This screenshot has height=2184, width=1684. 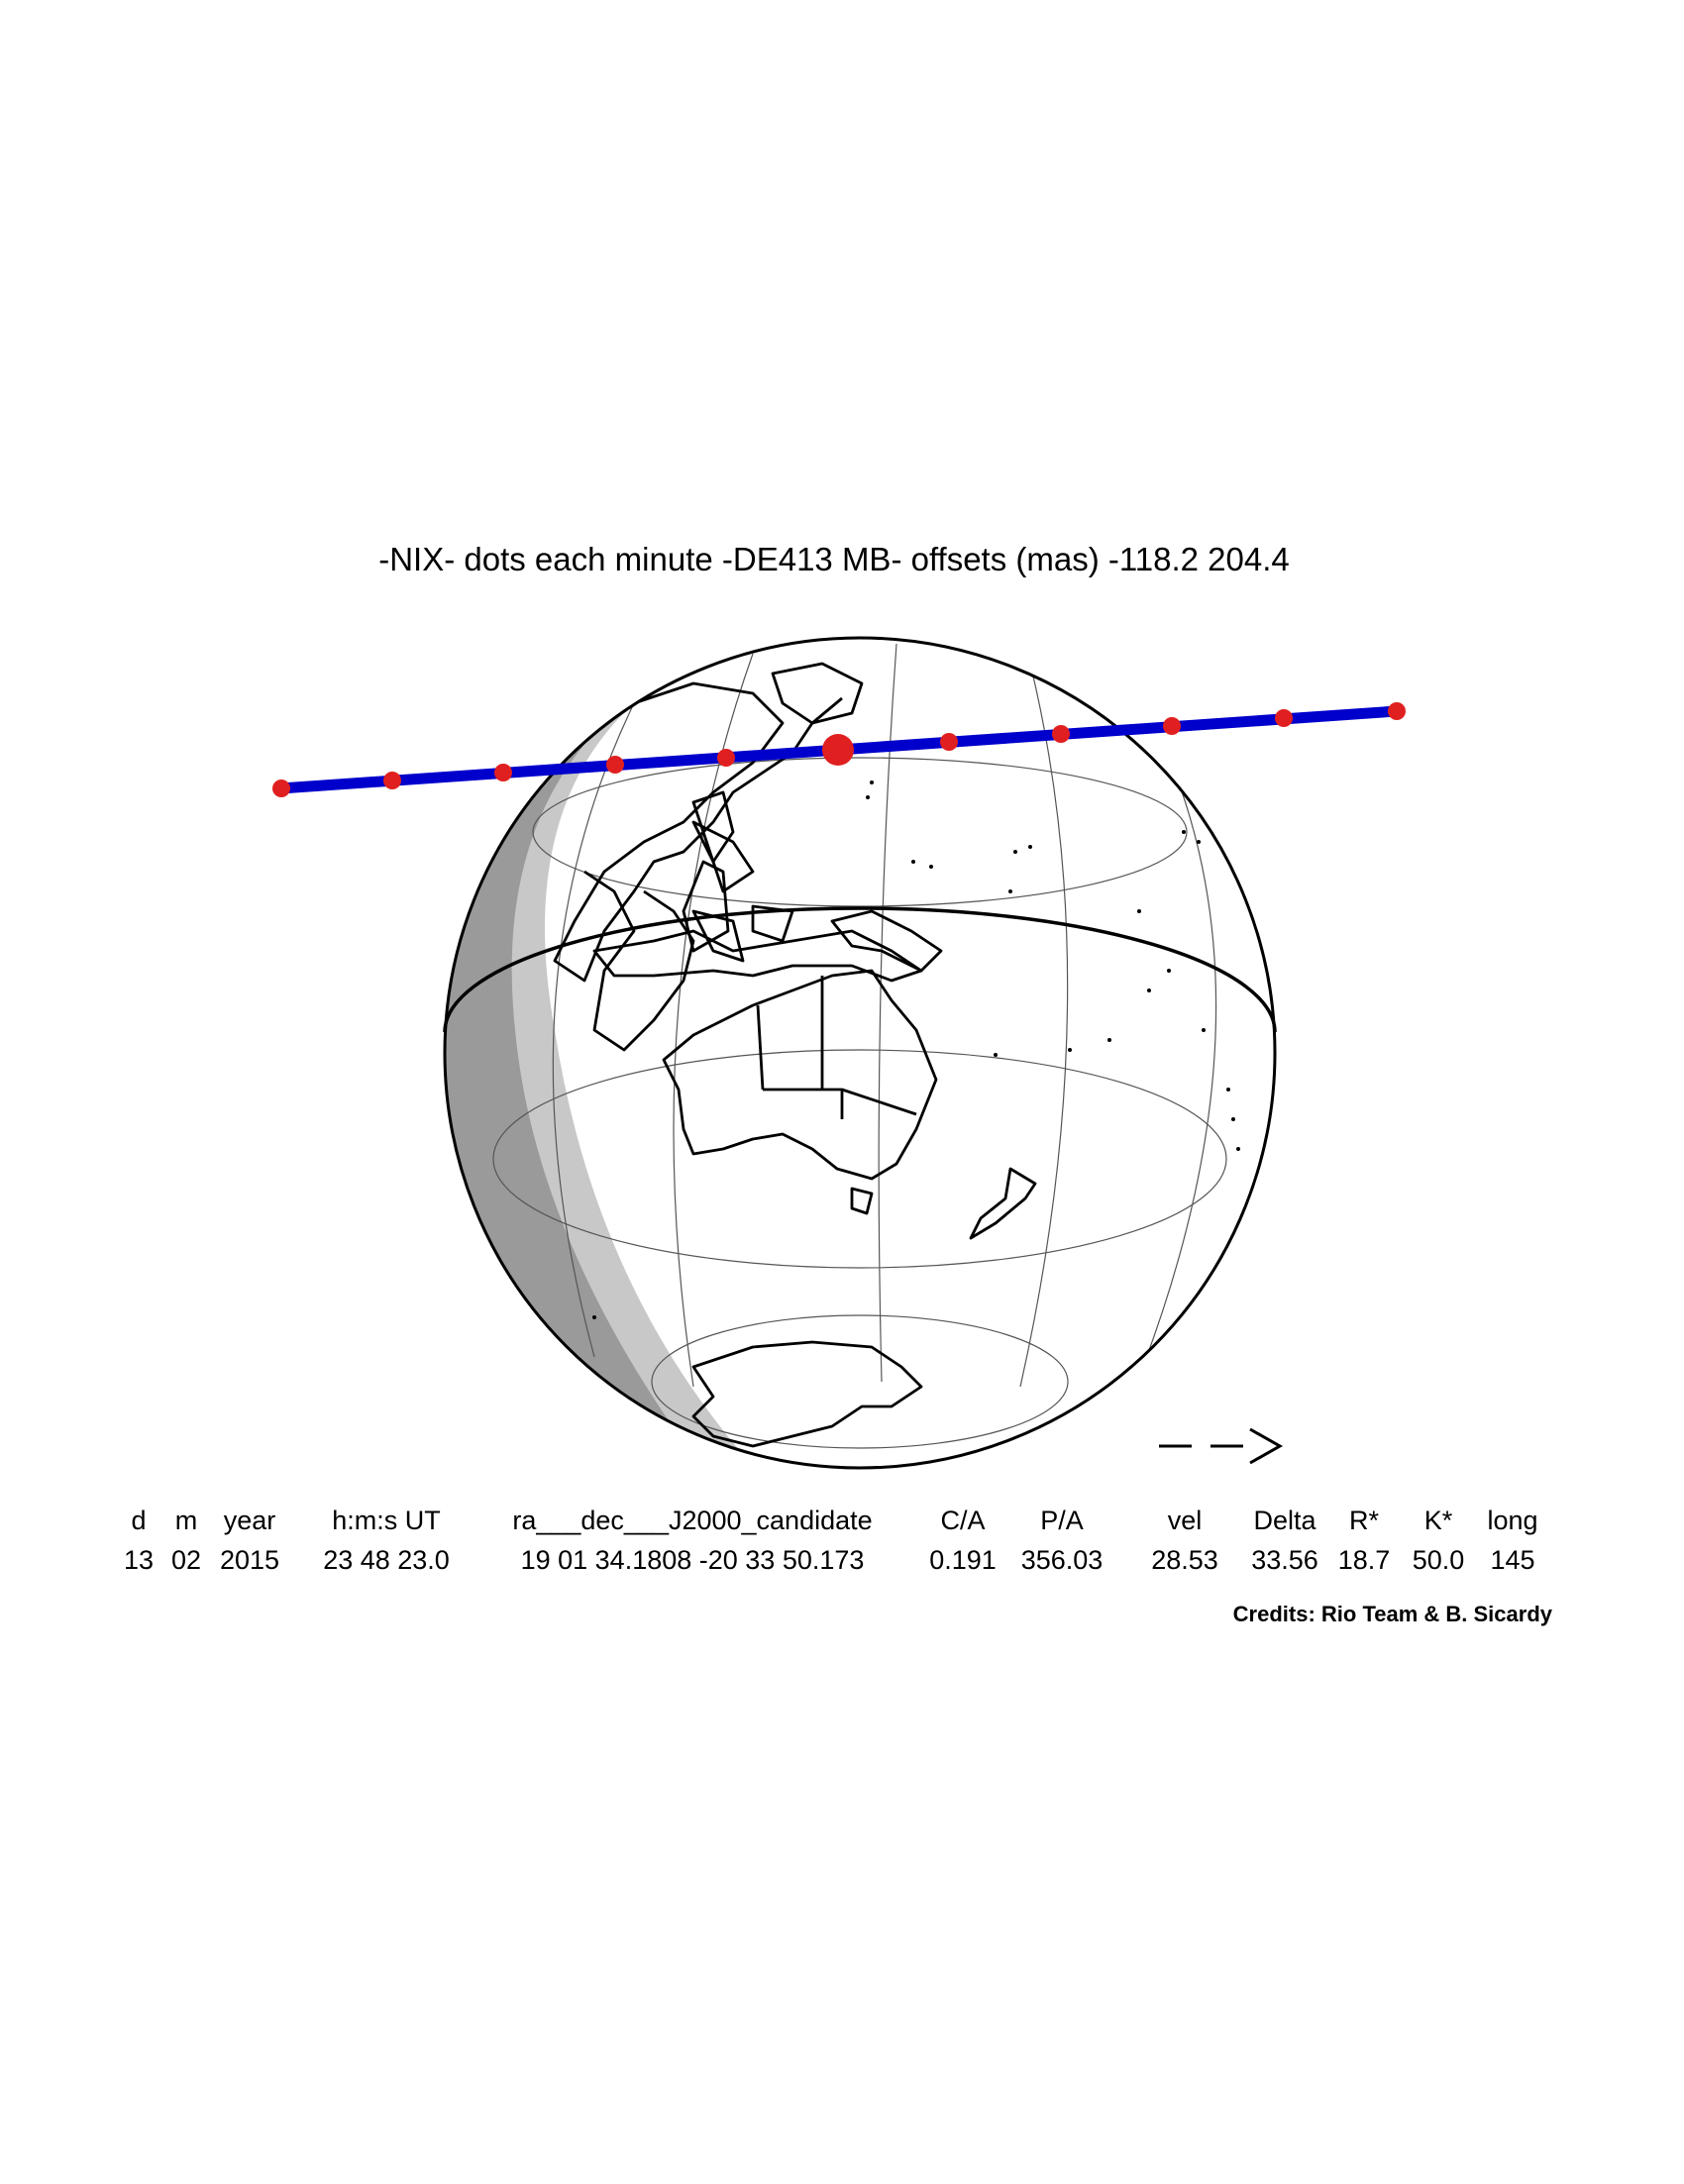 I want to click on column-value: 02, so click(x=186, y=1560).